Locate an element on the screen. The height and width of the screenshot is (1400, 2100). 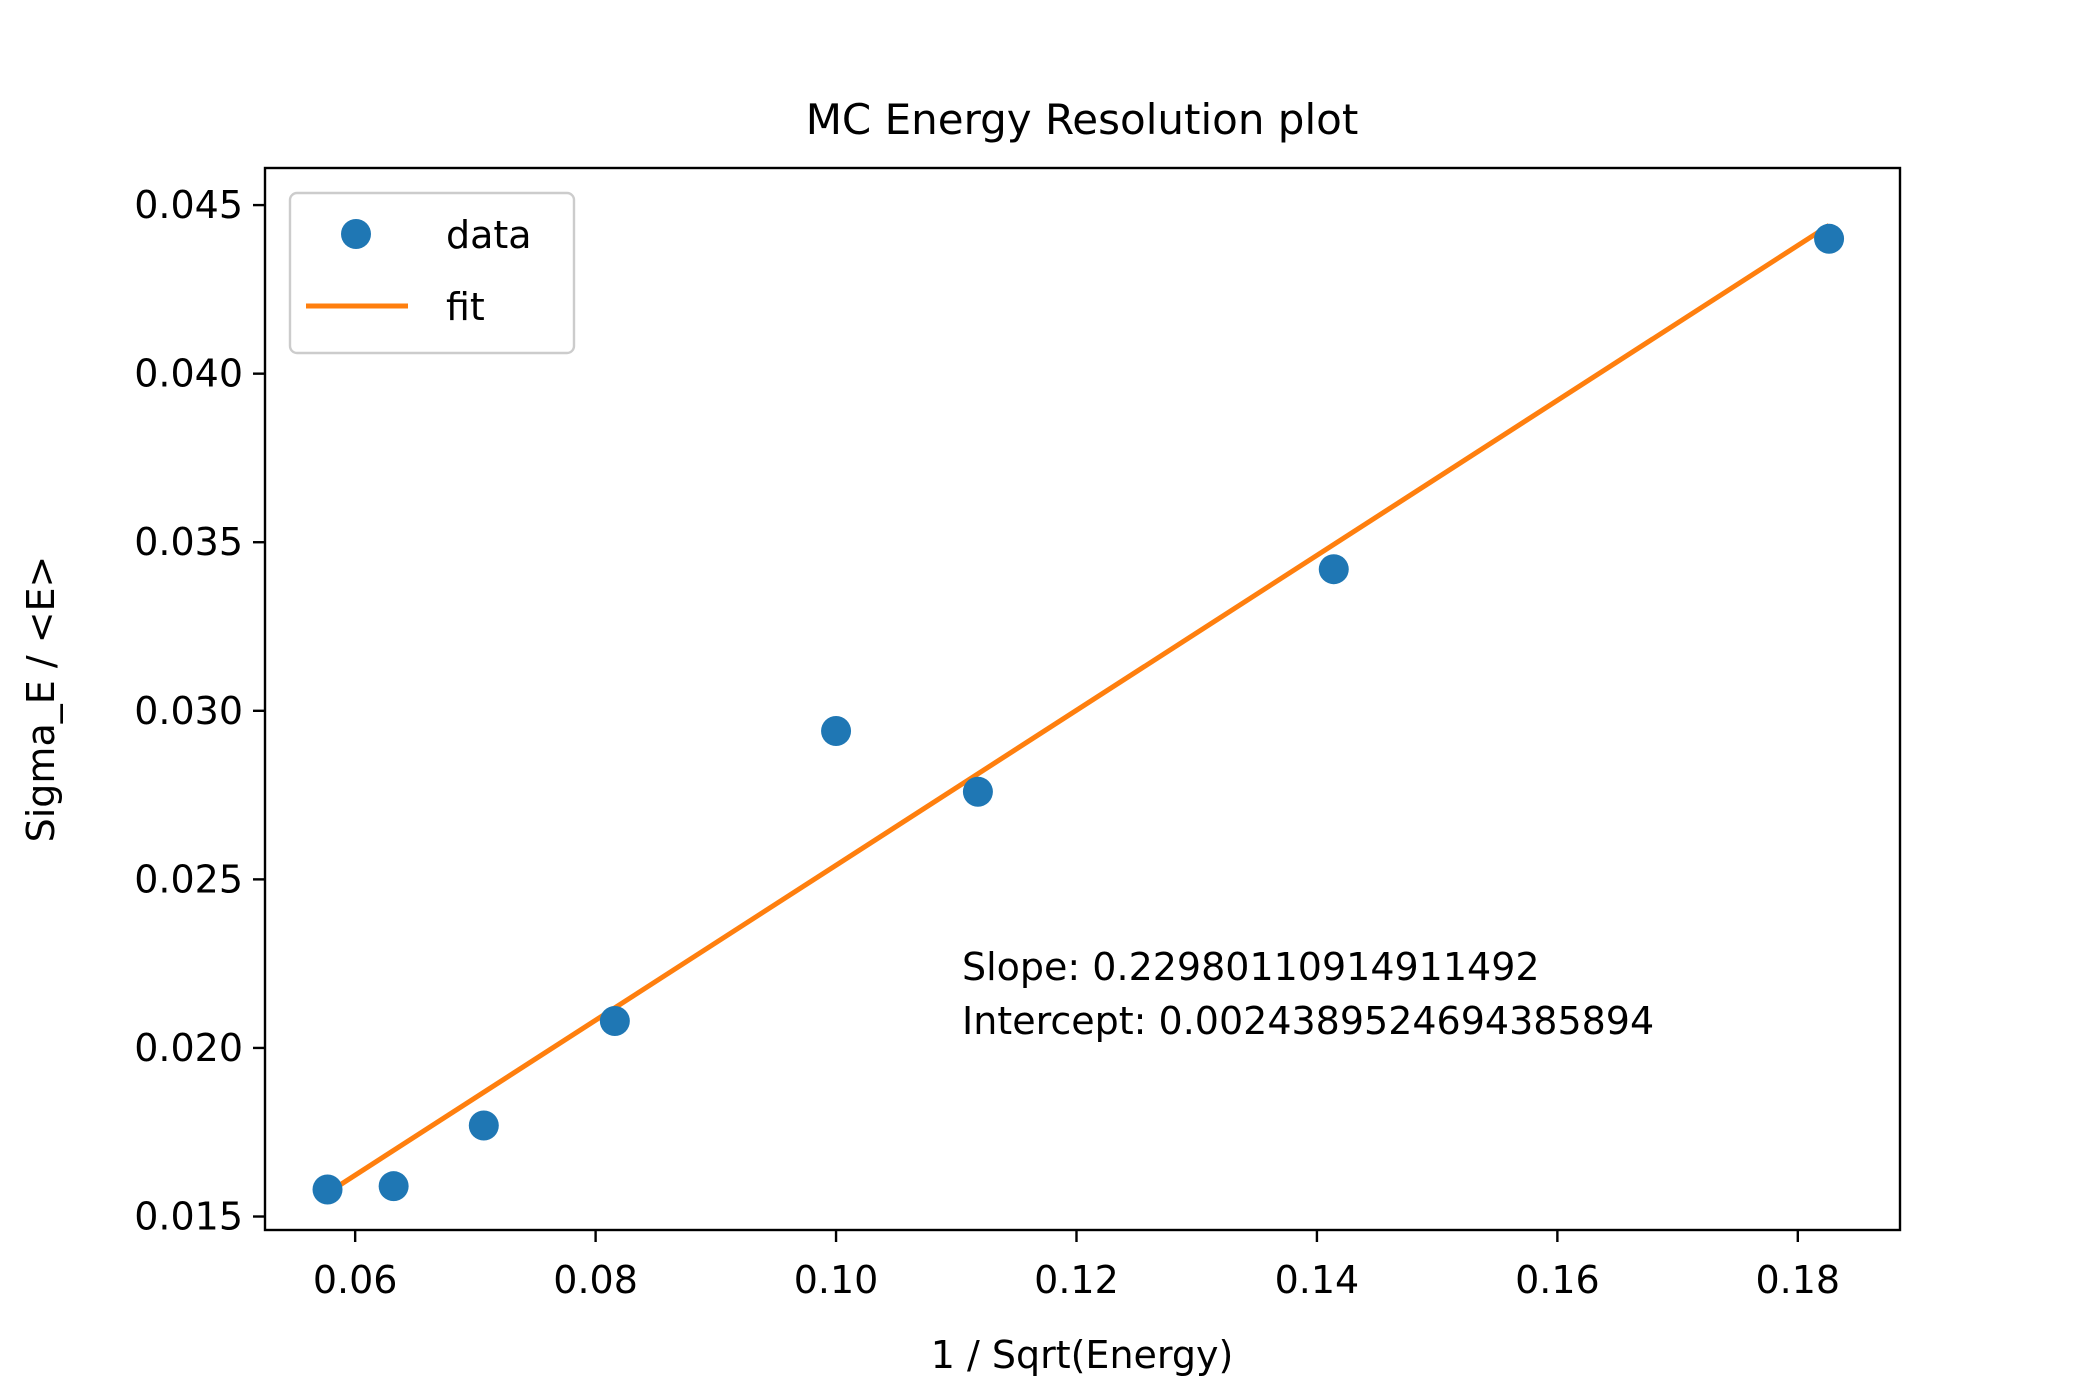
x-tick-label: 0.16 is located at coordinates (1557, 1280).